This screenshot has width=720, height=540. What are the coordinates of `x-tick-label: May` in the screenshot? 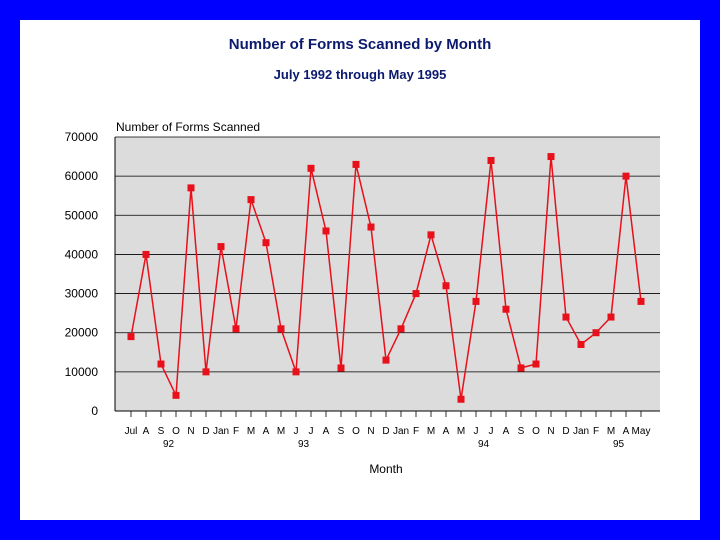 It's located at (641, 431).